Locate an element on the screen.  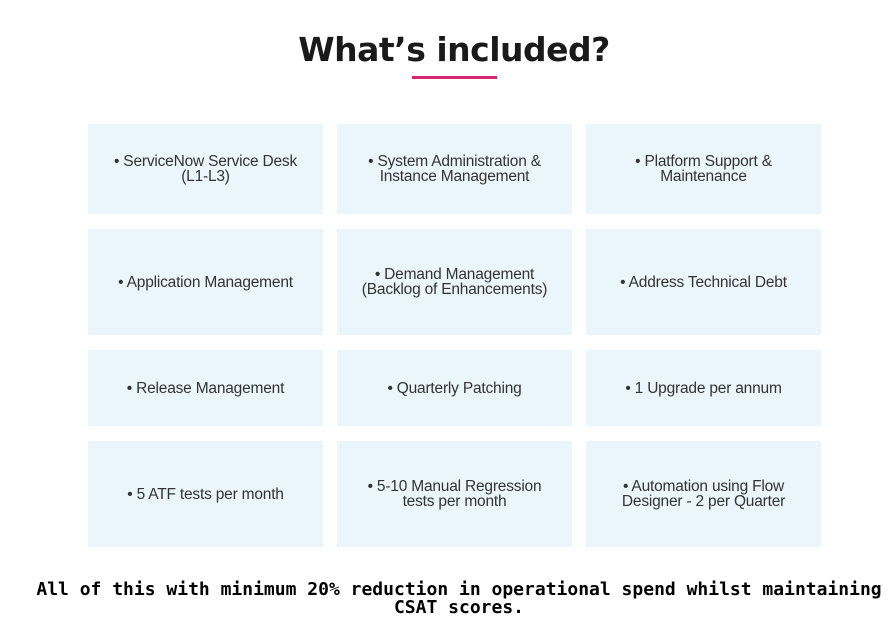
feature-card-text: • Address Technical Debt is located at coordinates (703, 282).